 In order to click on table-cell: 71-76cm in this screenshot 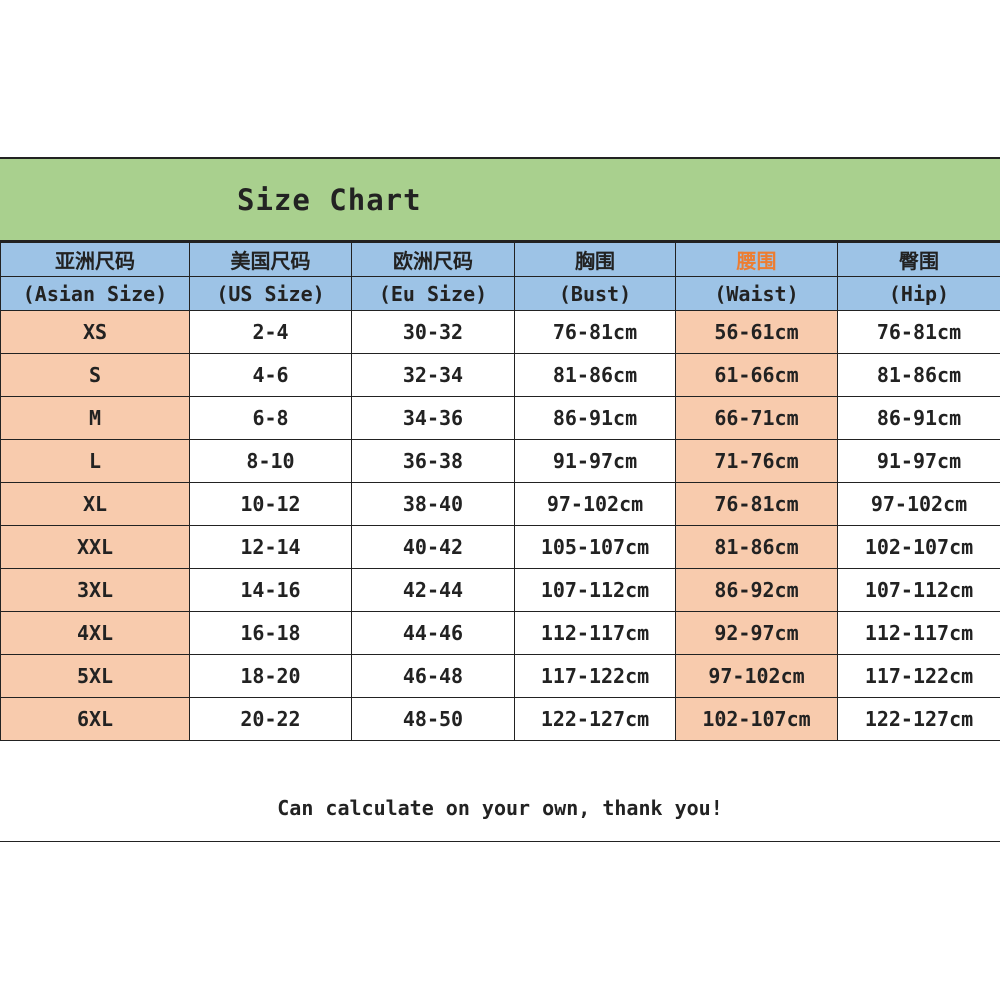, I will do `click(756, 461)`.